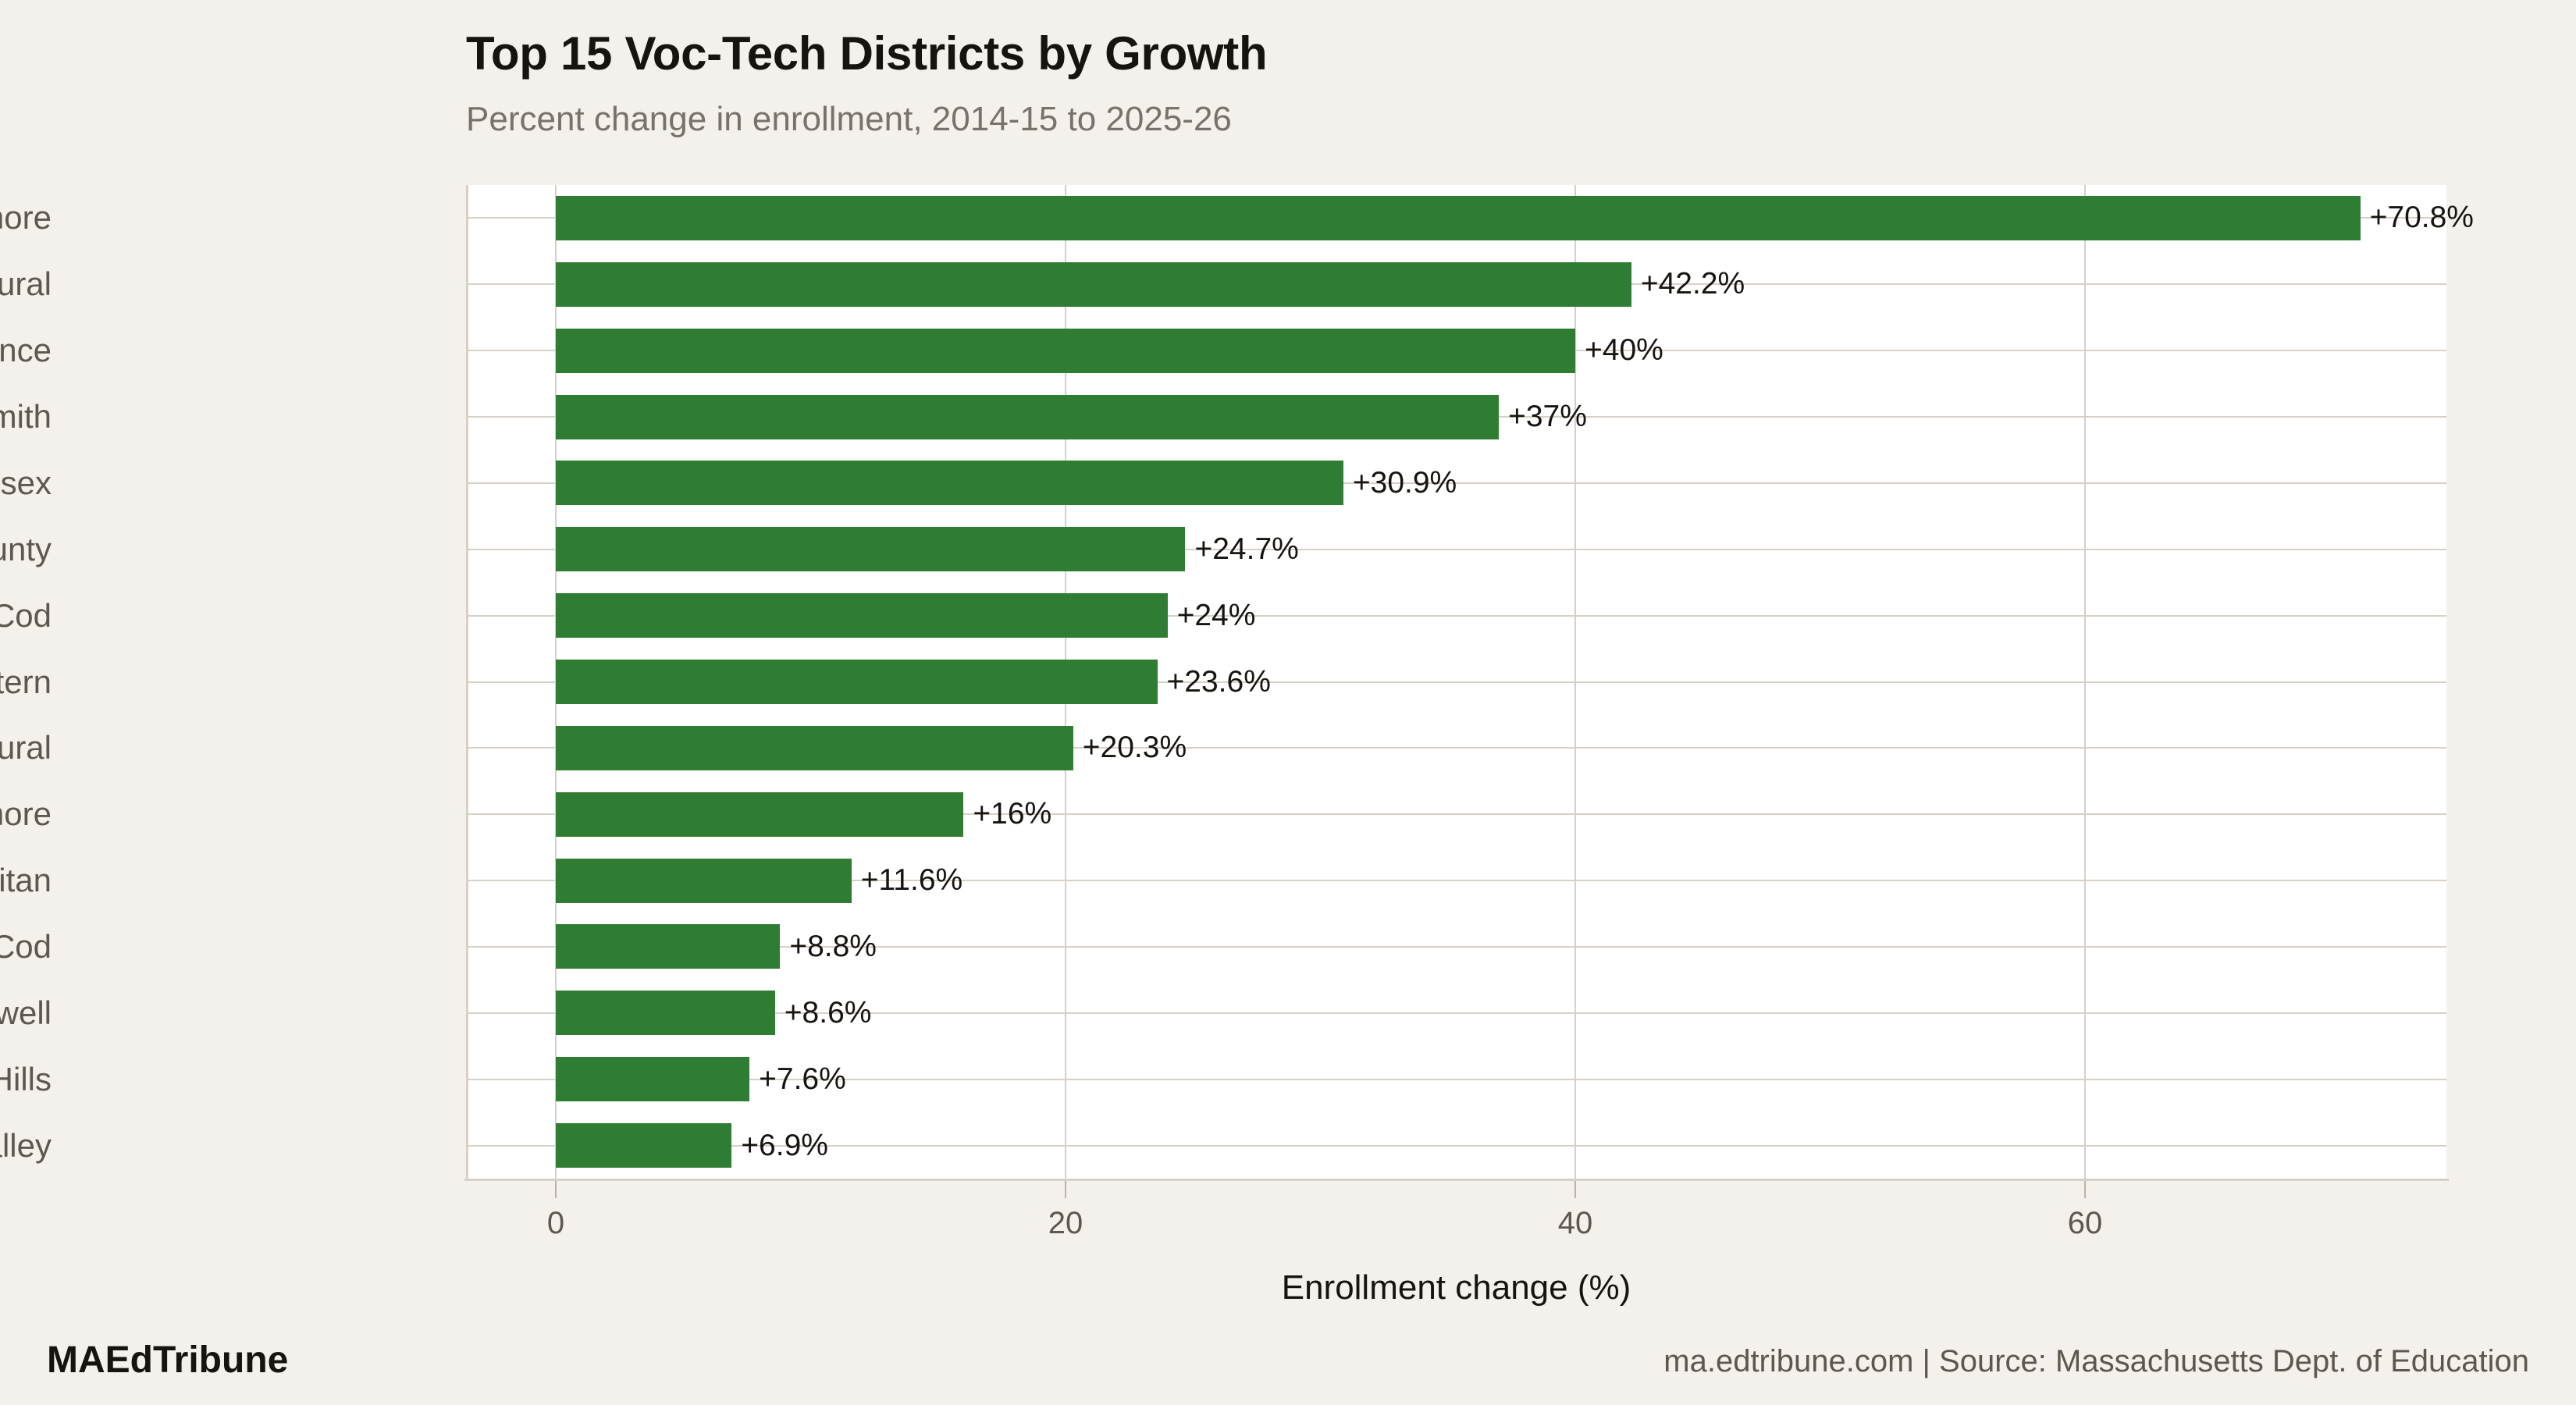 The width and height of the screenshot is (2576, 1405). Describe the element at coordinates (26, 1079) in the screenshot. I see `category-label: Blue Hills` at that location.